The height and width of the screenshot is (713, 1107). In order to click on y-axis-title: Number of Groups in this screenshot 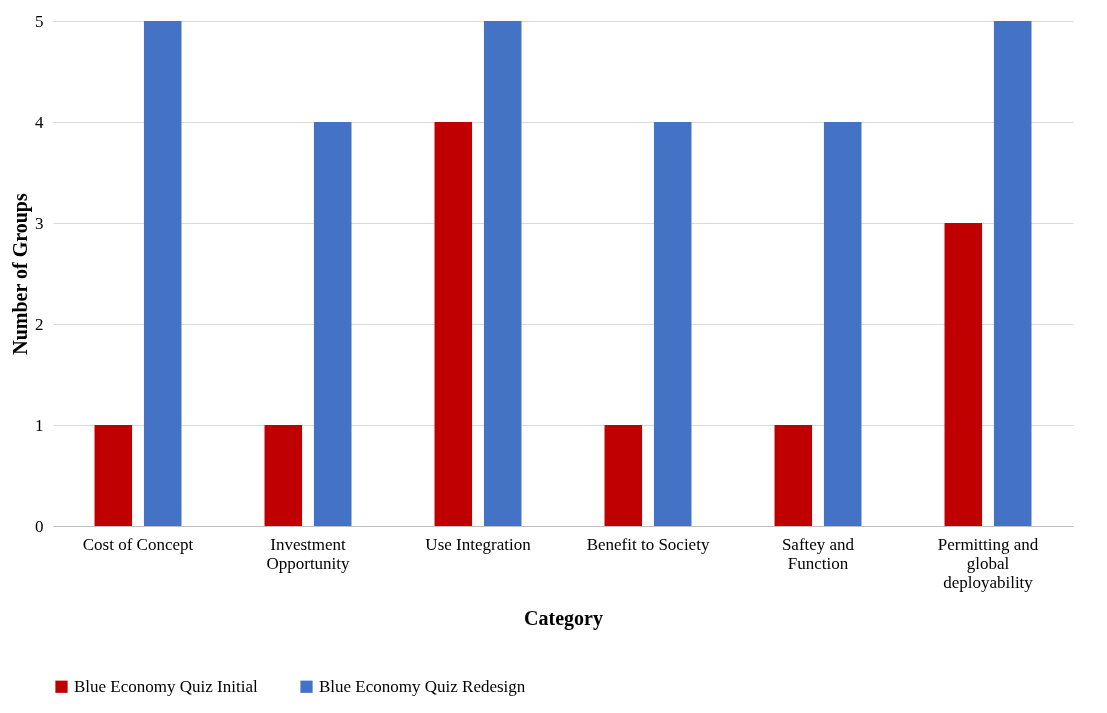, I will do `click(20, 274)`.